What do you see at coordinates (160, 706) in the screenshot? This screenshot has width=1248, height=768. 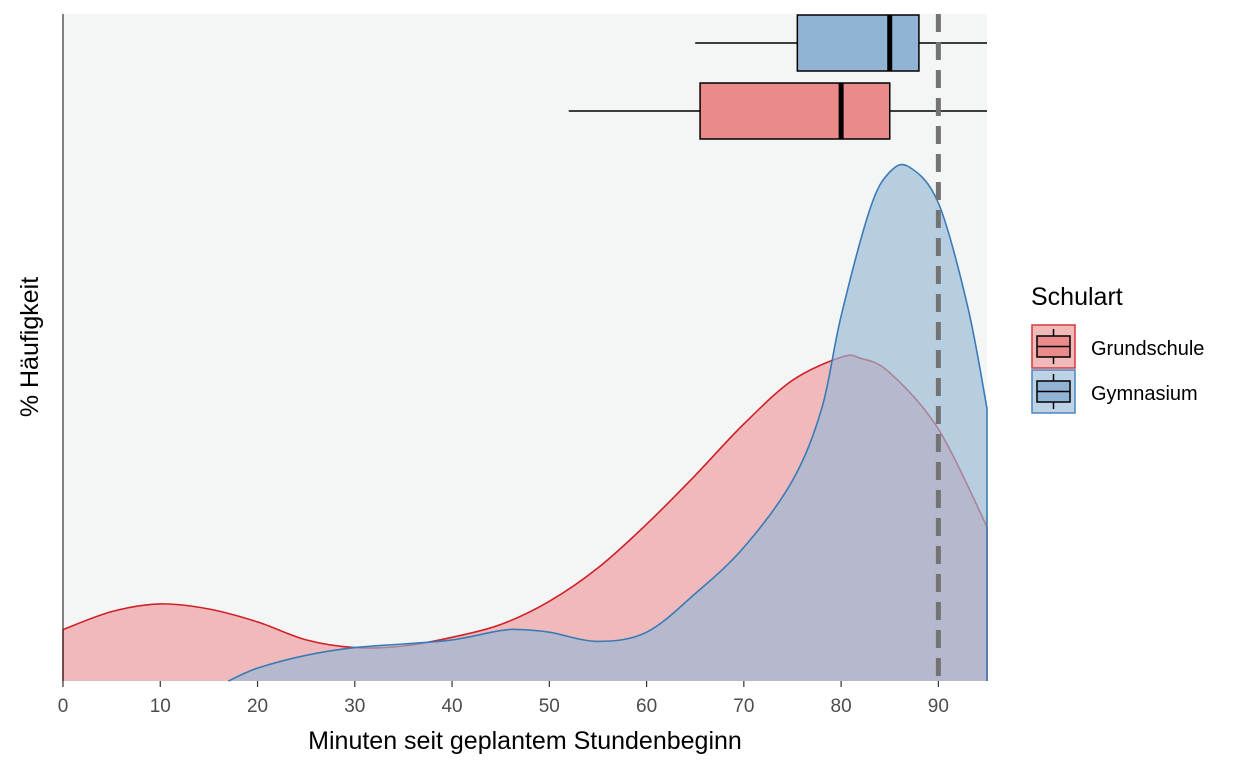 I see `x-tick-label-10: 10` at bounding box center [160, 706].